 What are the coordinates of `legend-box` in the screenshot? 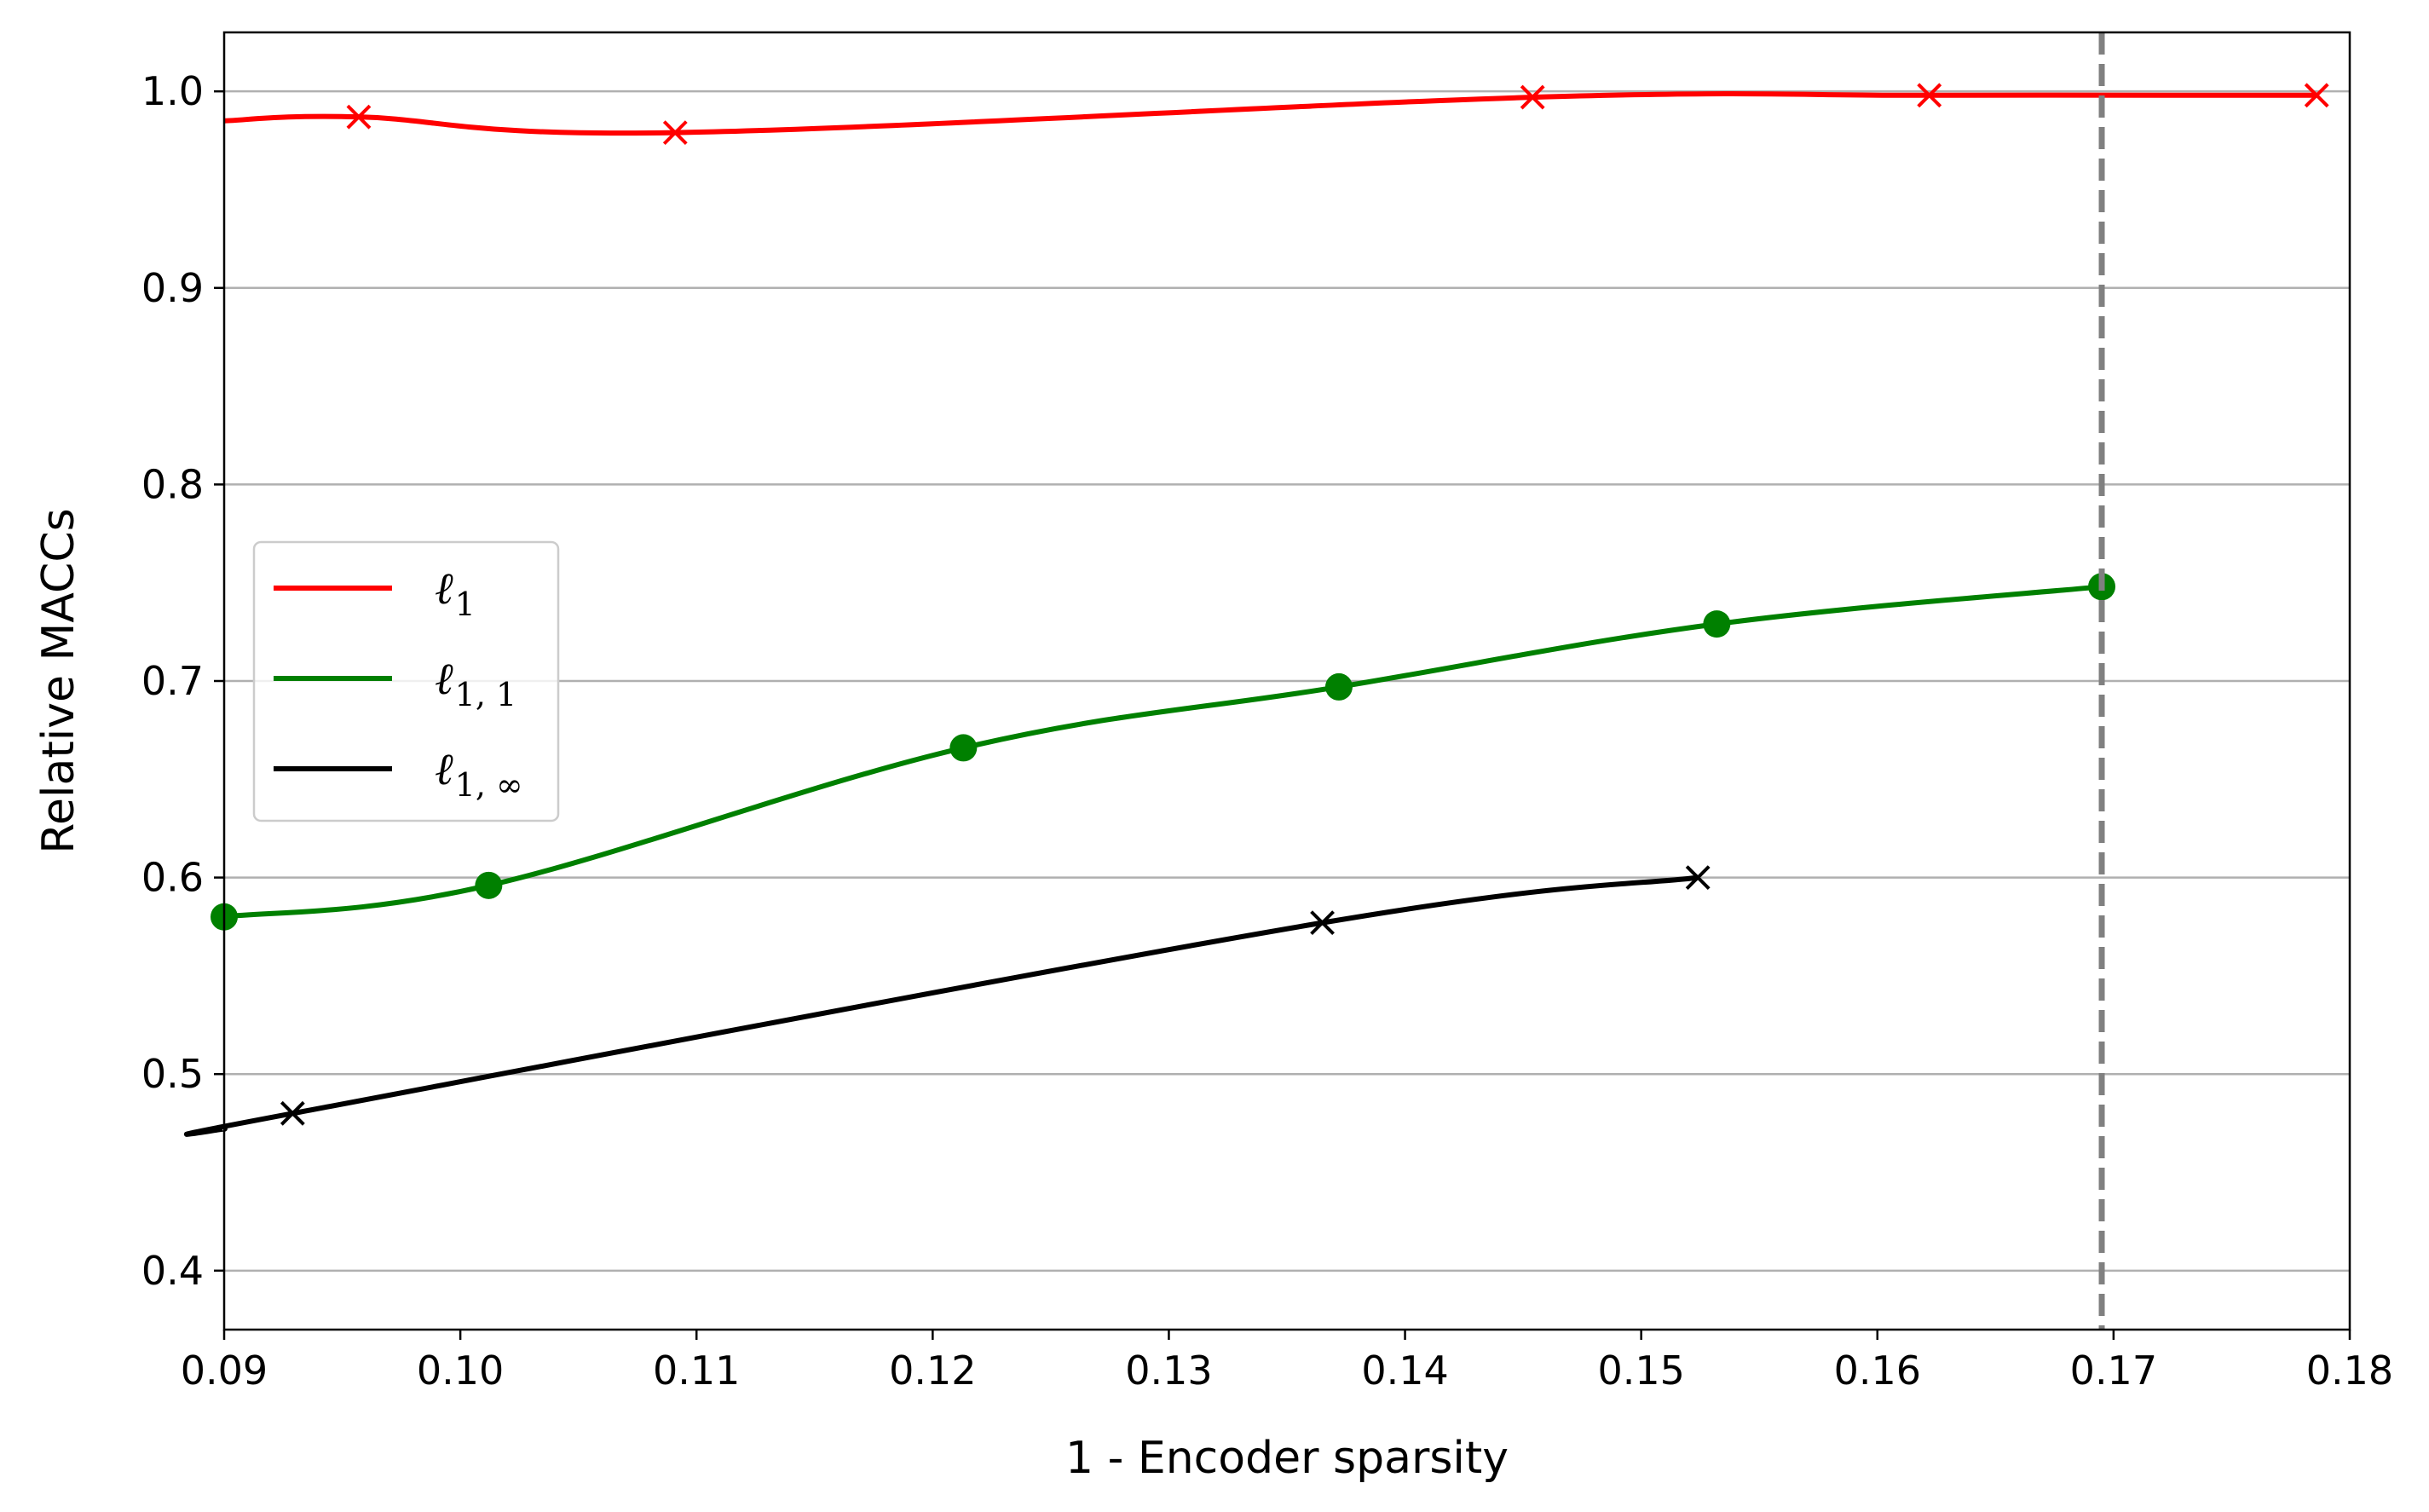 It's located at (406, 681).